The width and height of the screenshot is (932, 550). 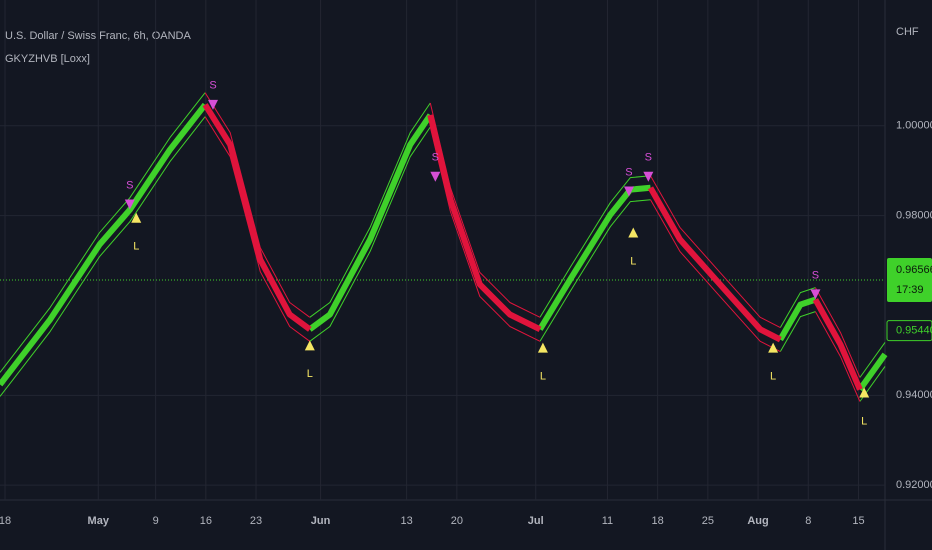 What do you see at coordinates (914, 270) in the screenshot?
I see `last-price-label: 0.96566` at bounding box center [914, 270].